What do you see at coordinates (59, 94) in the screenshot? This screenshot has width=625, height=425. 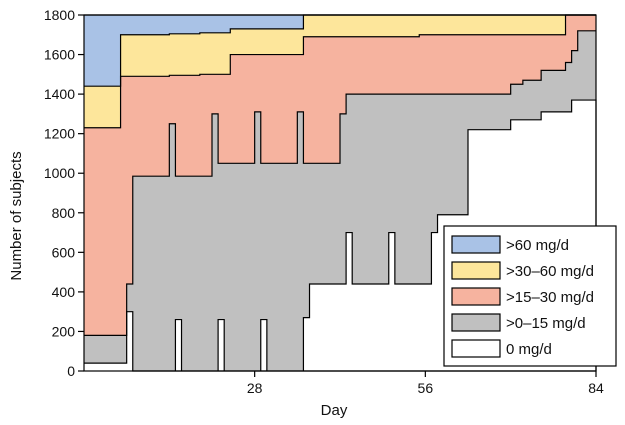 I see `y-tick-label: 1400` at bounding box center [59, 94].